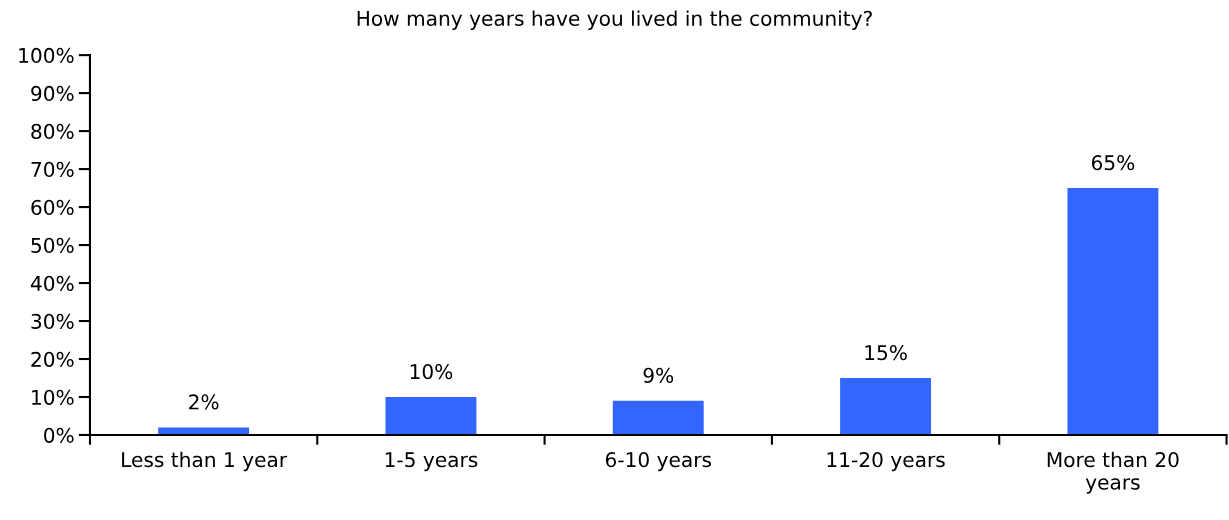  I want to click on x-tick-label: 6-10 years, so click(658, 462).